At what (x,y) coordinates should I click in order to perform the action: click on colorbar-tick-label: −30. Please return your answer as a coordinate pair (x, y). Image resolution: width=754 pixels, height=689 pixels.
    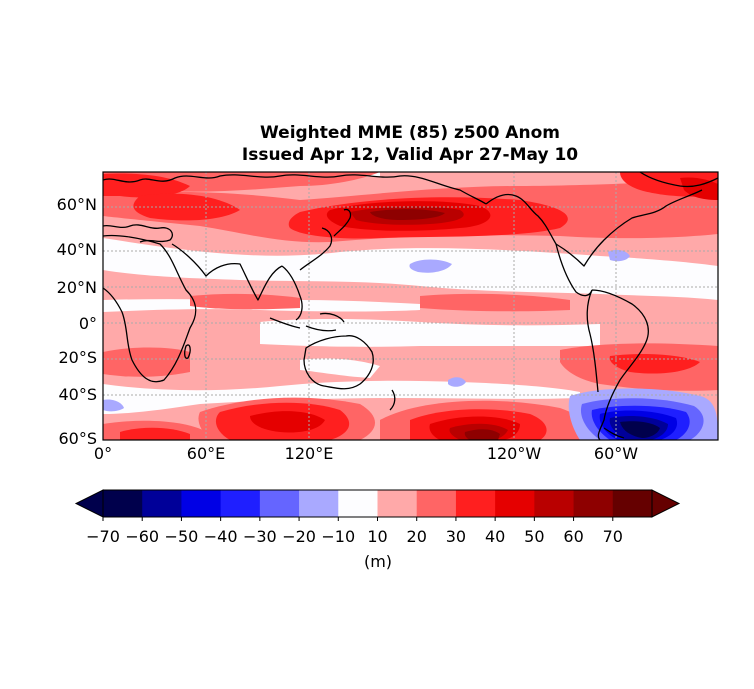
    Looking at the image, I should click on (260, 536).